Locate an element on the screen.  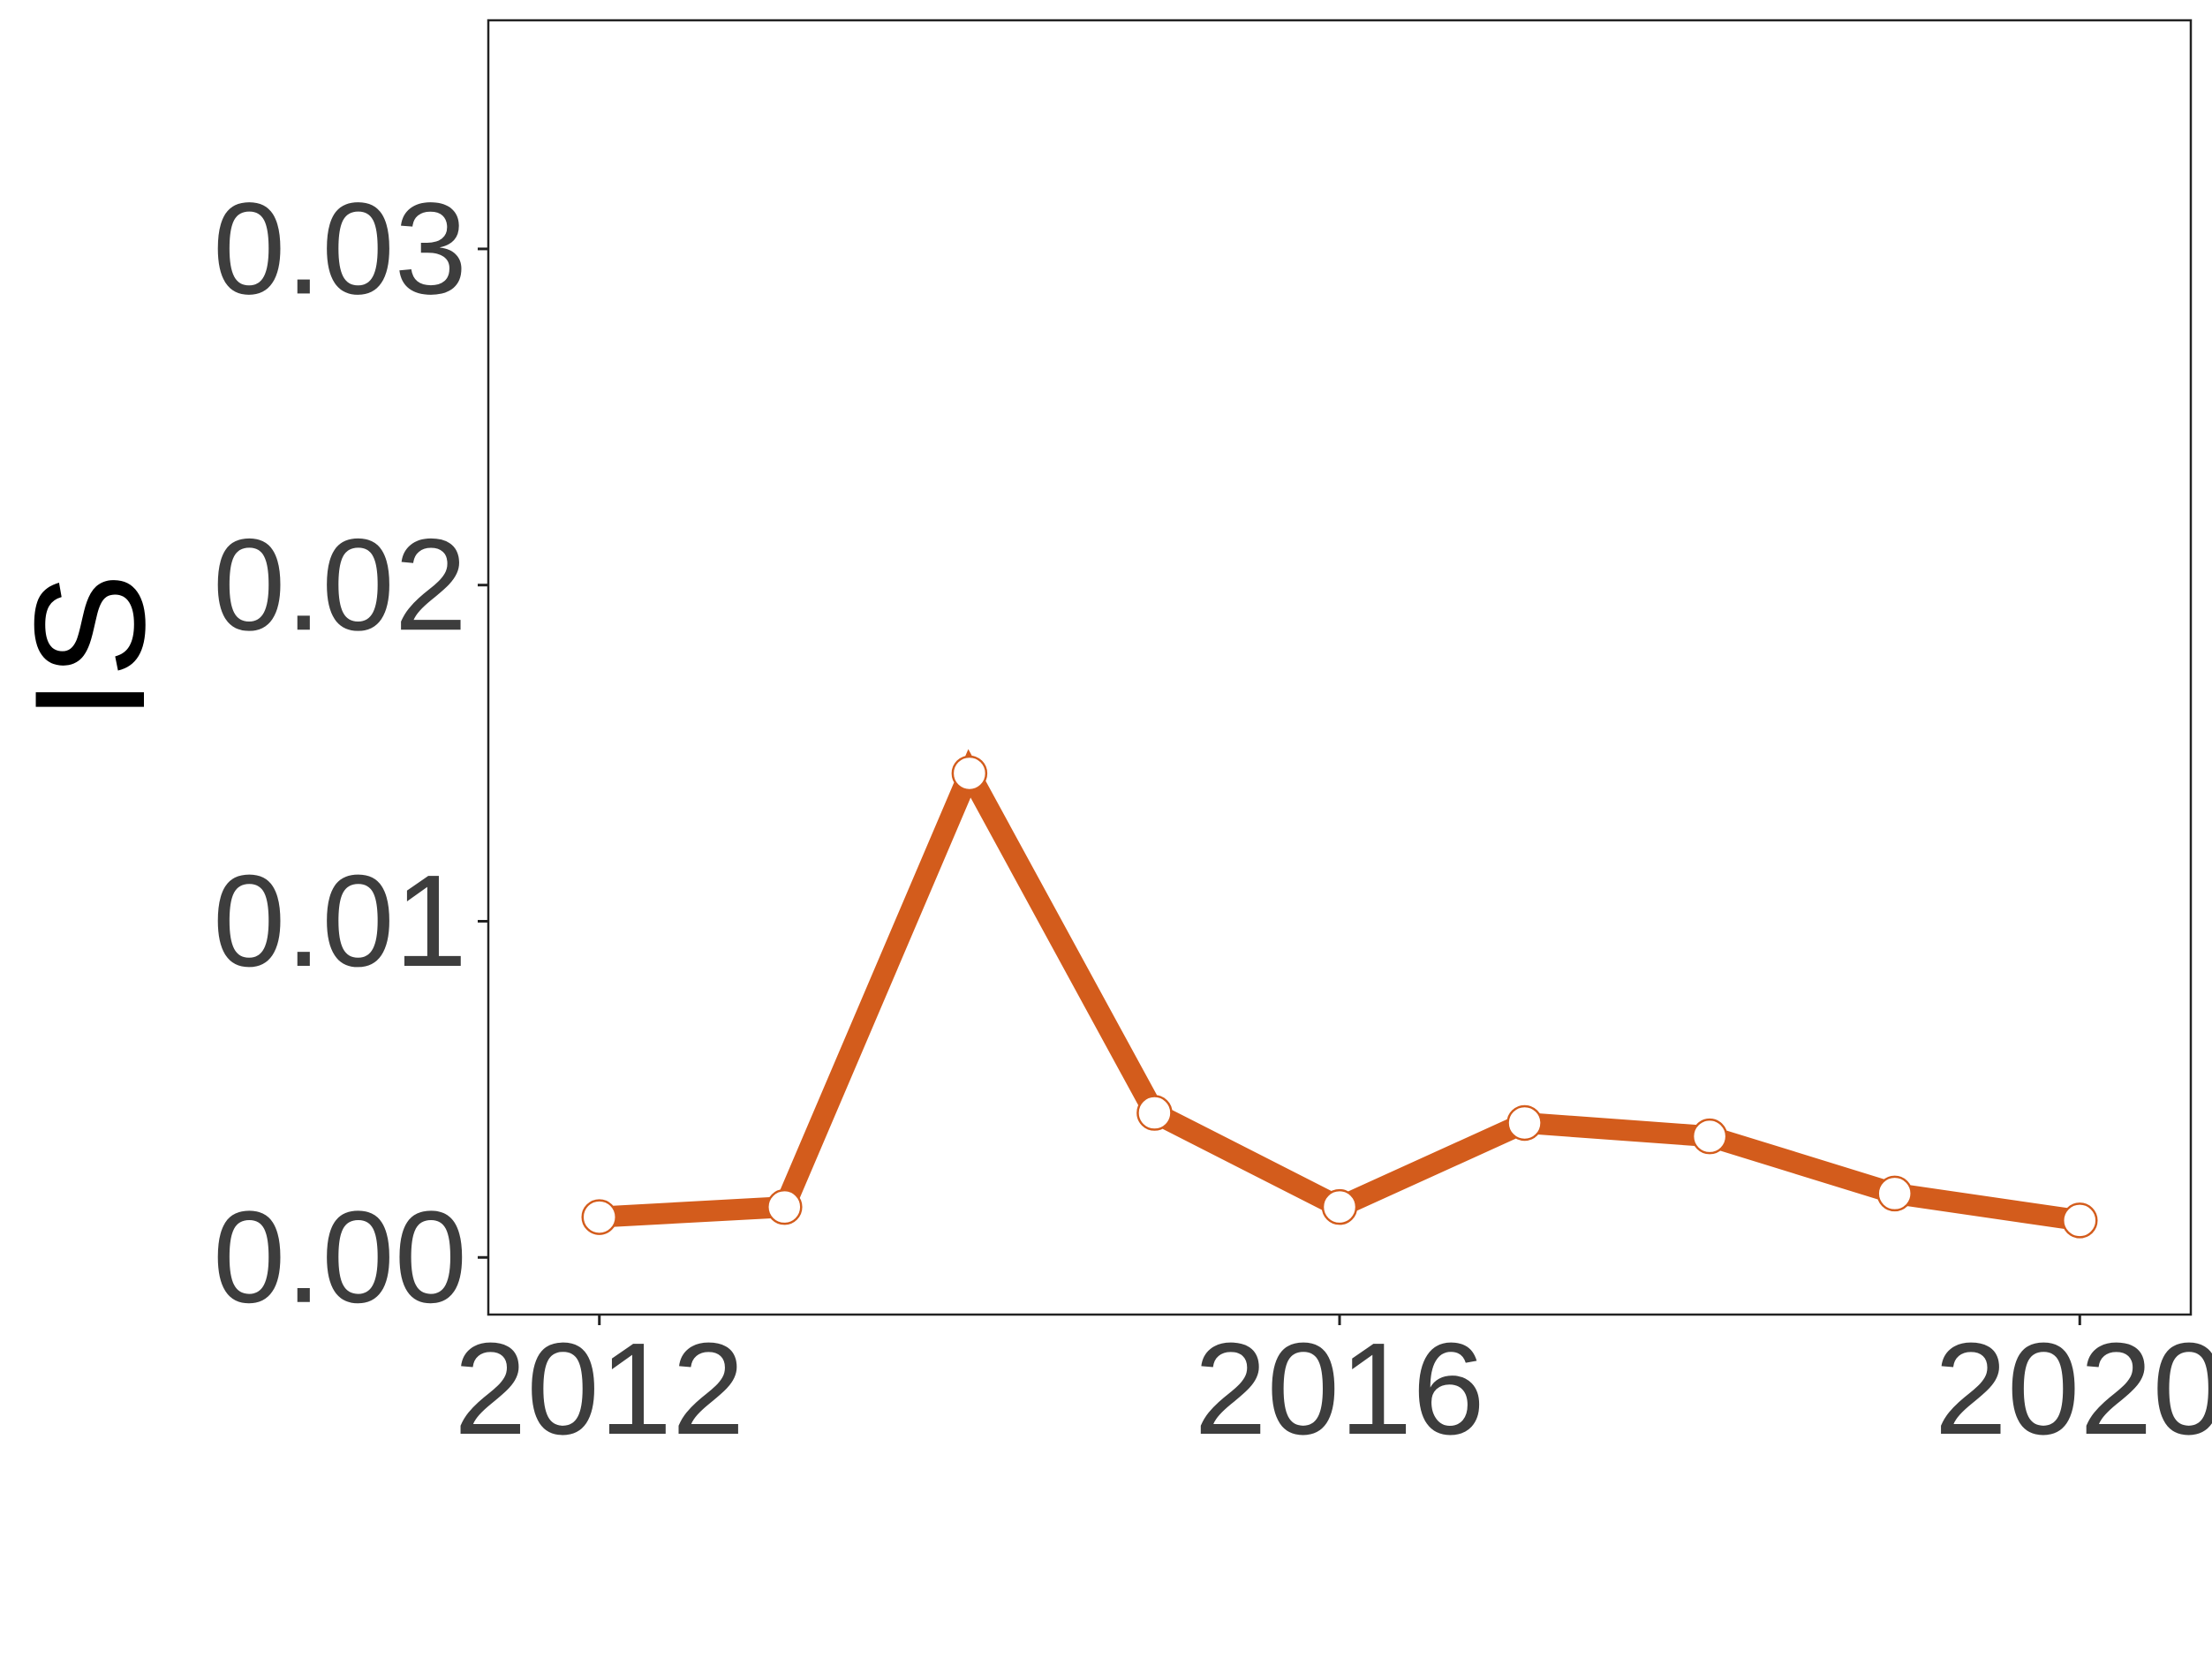
x-axis: 2012 2016 2020 is located at coordinates (1333, 1388).